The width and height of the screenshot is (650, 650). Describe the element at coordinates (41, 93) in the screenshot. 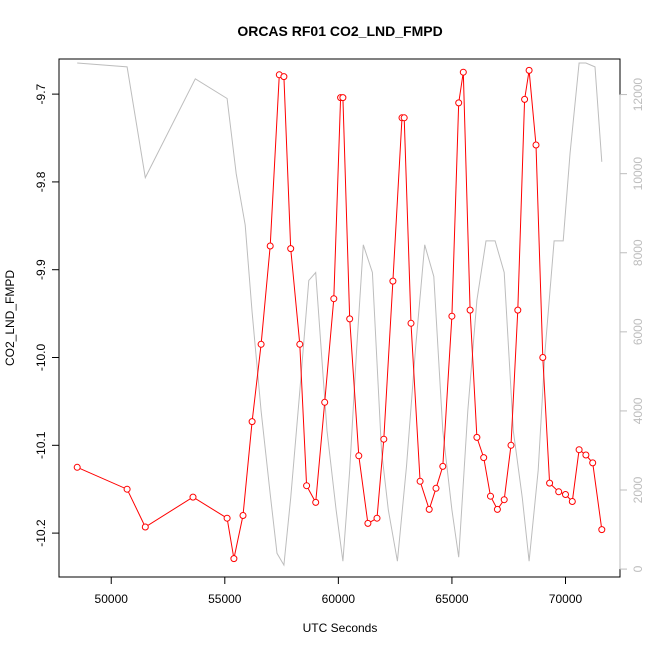

I see `y-tick-label: -9.7` at that location.